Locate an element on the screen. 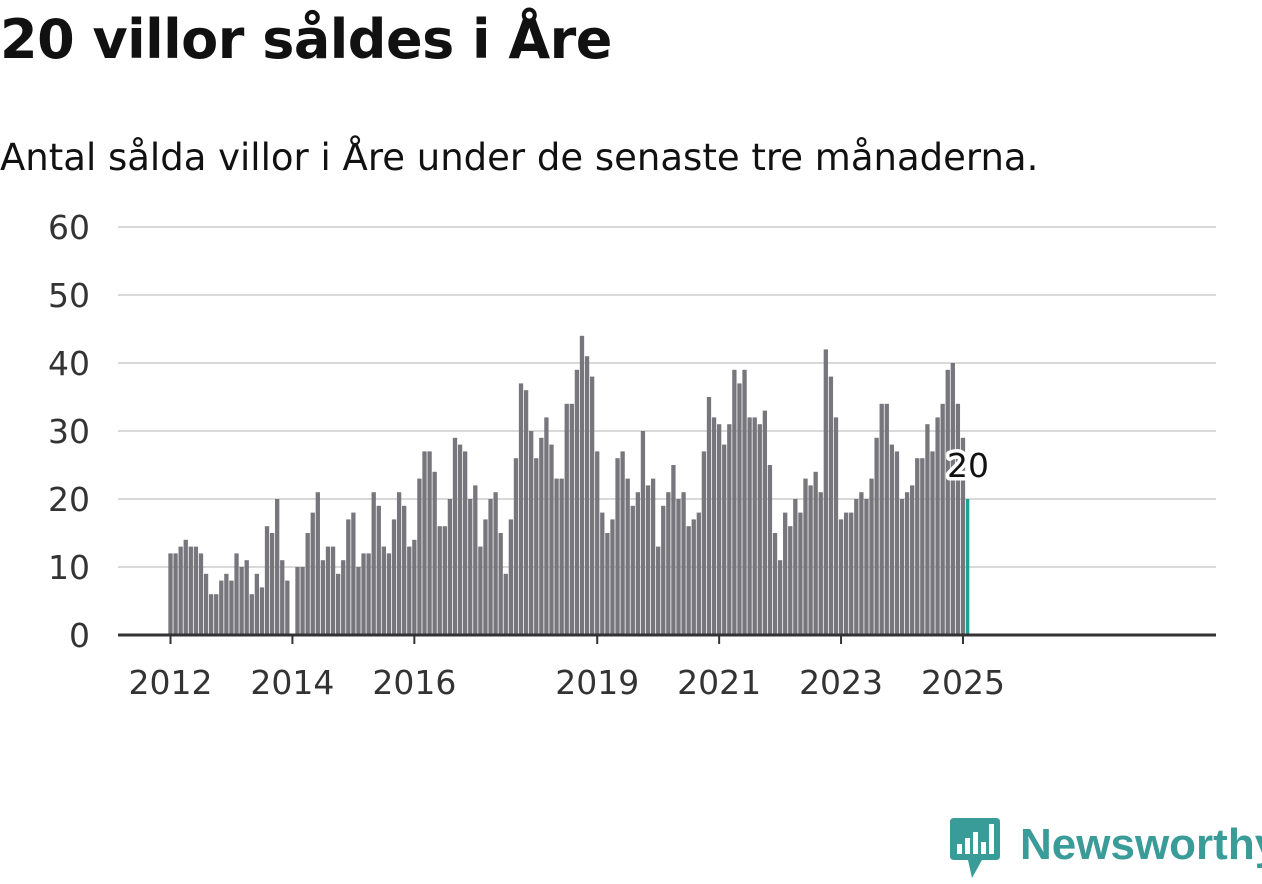 This screenshot has height=884, width=1262. y-tick-label: 40 is located at coordinates (69, 363).